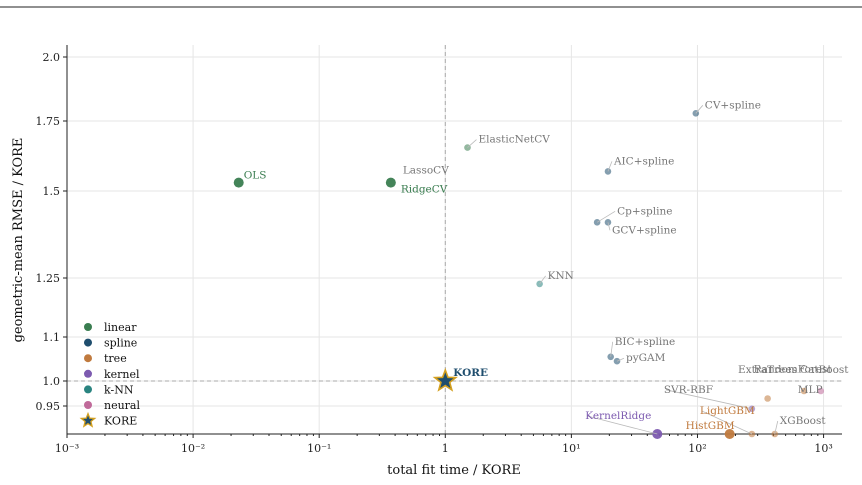  Describe the element at coordinates (115, 358) in the screenshot. I see `legend-label-tree: tree` at that location.